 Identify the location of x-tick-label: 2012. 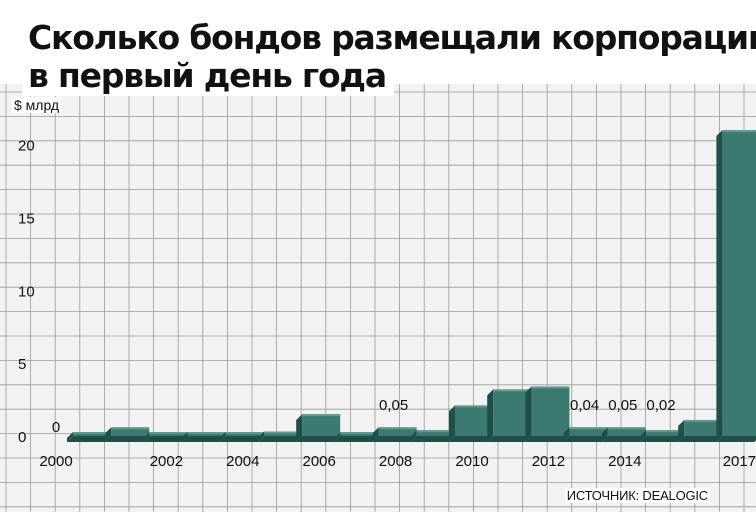
(548, 461).